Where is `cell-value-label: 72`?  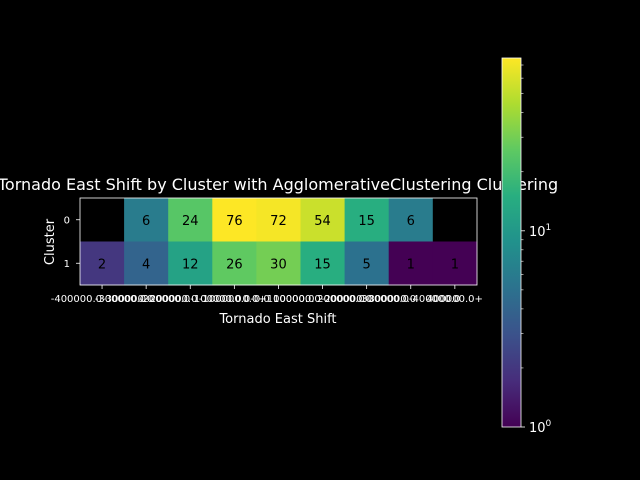 cell-value-label: 72 is located at coordinates (278, 221).